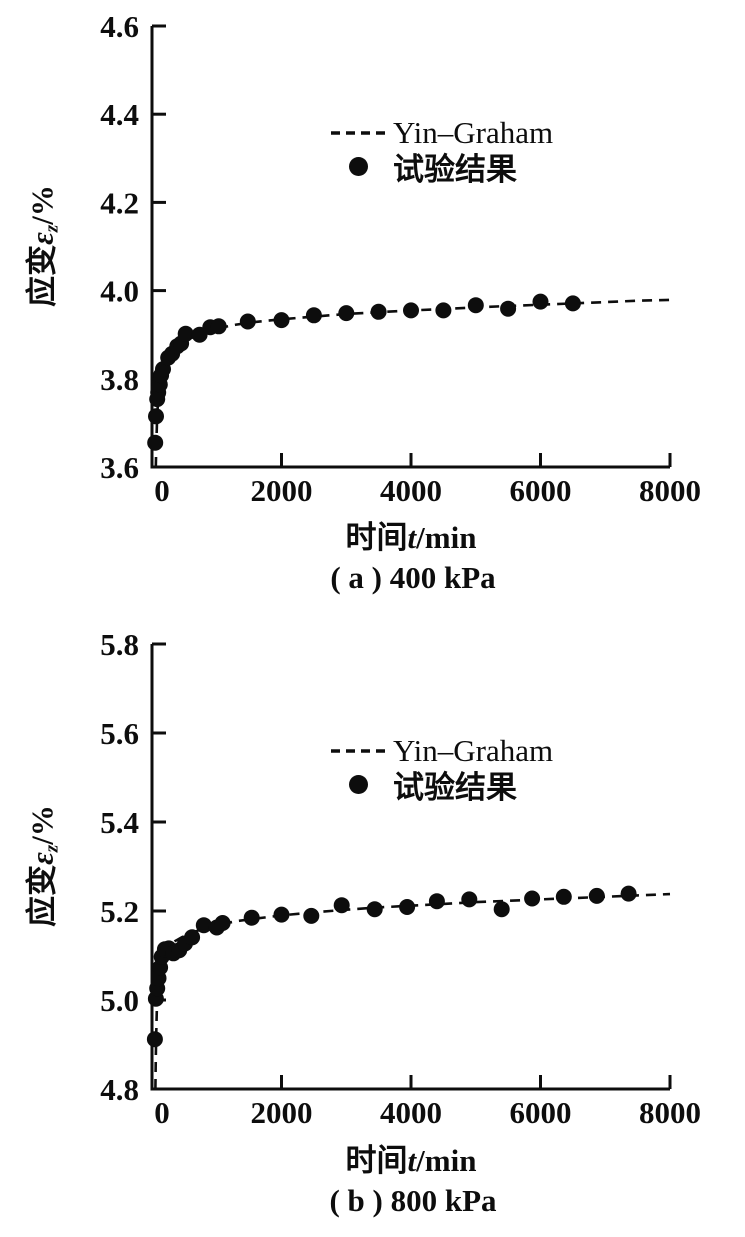  What do you see at coordinates (52, 228) in the screenshot?
I see `y-axis-label-a-subscript: z` at bounding box center [52, 228].